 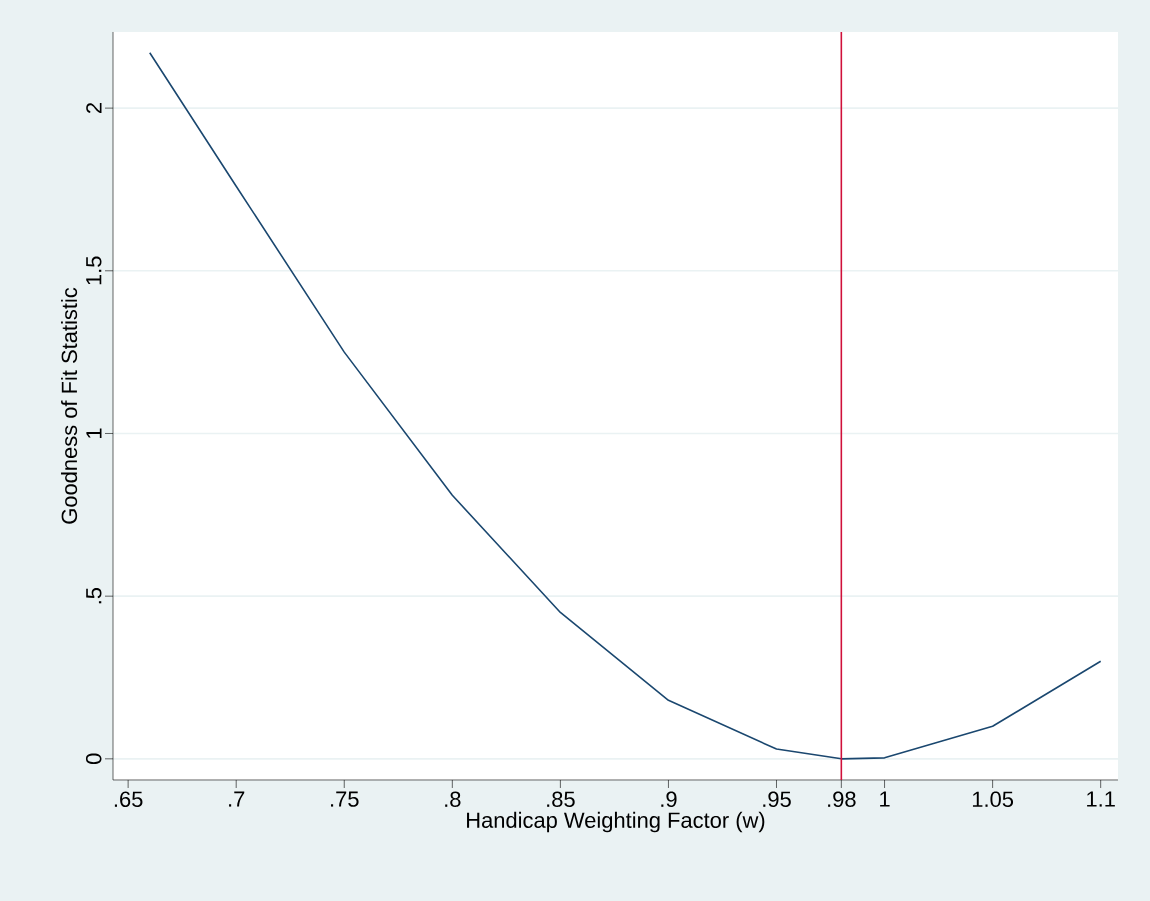 What do you see at coordinates (885, 799) in the screenshot?
I see `x-tick-label: 1` at bounding box center [885, 799].